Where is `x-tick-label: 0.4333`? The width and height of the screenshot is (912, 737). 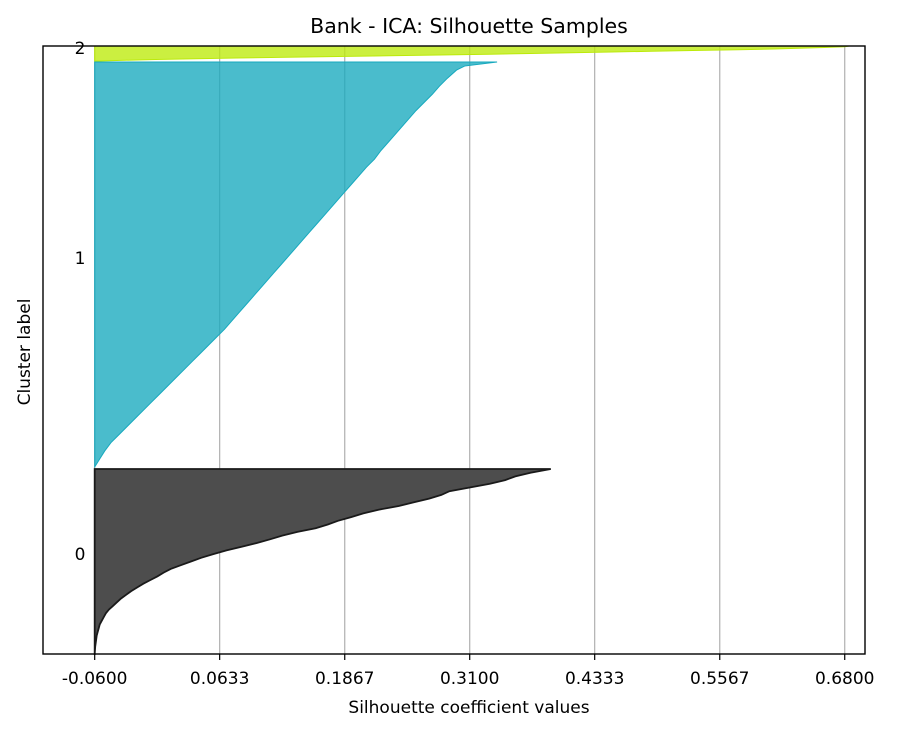
x-tick-label: 0.4333 is located at coordinates (594, 679).